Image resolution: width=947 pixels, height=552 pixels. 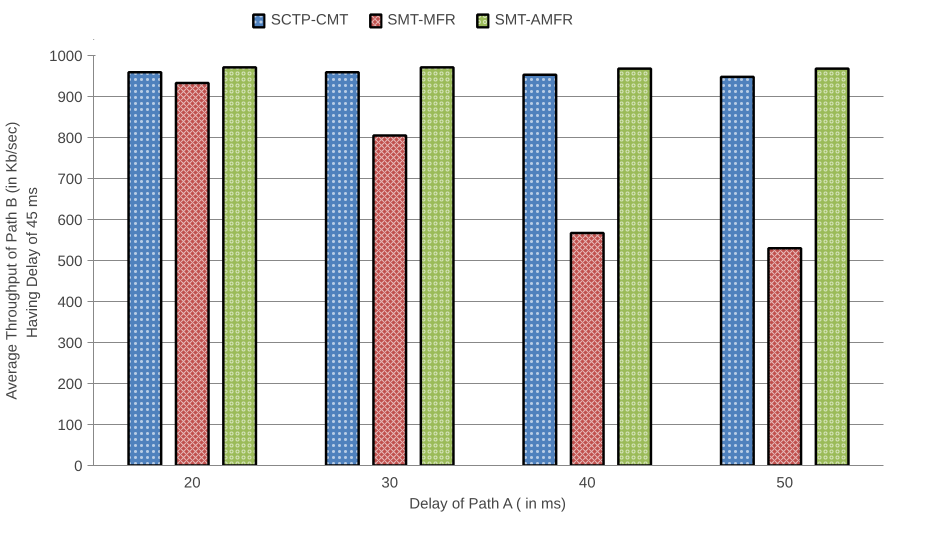 What do you see at coordinates (70, 179) in the screenshot?
I see `y-tick-label: 700` at bounding box center [70, 179].